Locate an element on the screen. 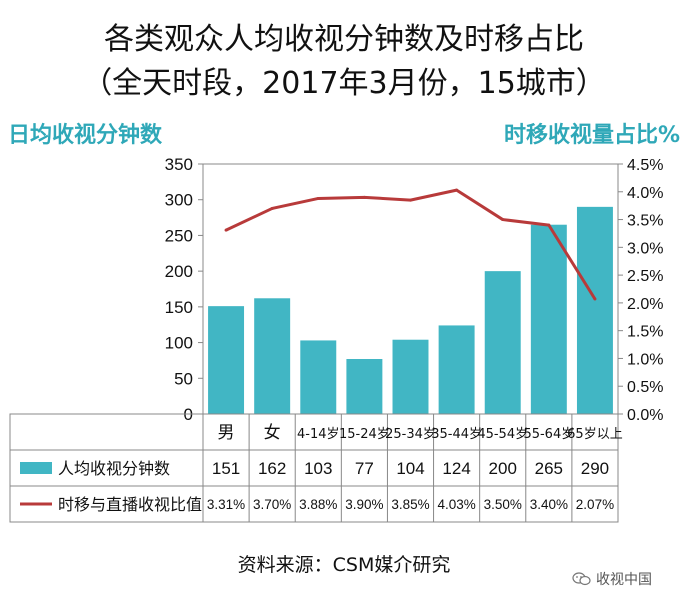  legend-bar-swatch is located at coordinates (36, 468).